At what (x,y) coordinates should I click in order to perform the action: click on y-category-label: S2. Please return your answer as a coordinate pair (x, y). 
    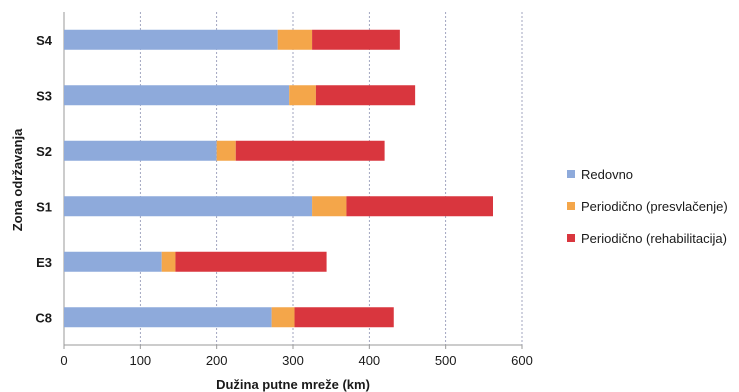
    Looking at the image, I should click on (44, 151).